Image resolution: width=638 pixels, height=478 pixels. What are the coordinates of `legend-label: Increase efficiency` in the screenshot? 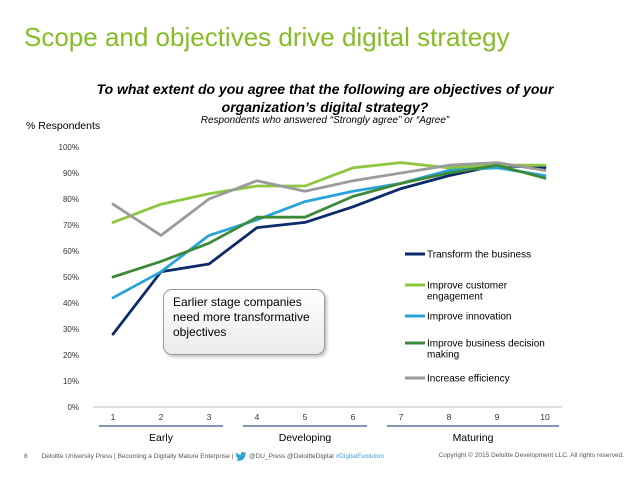 It's located at (468, 379).